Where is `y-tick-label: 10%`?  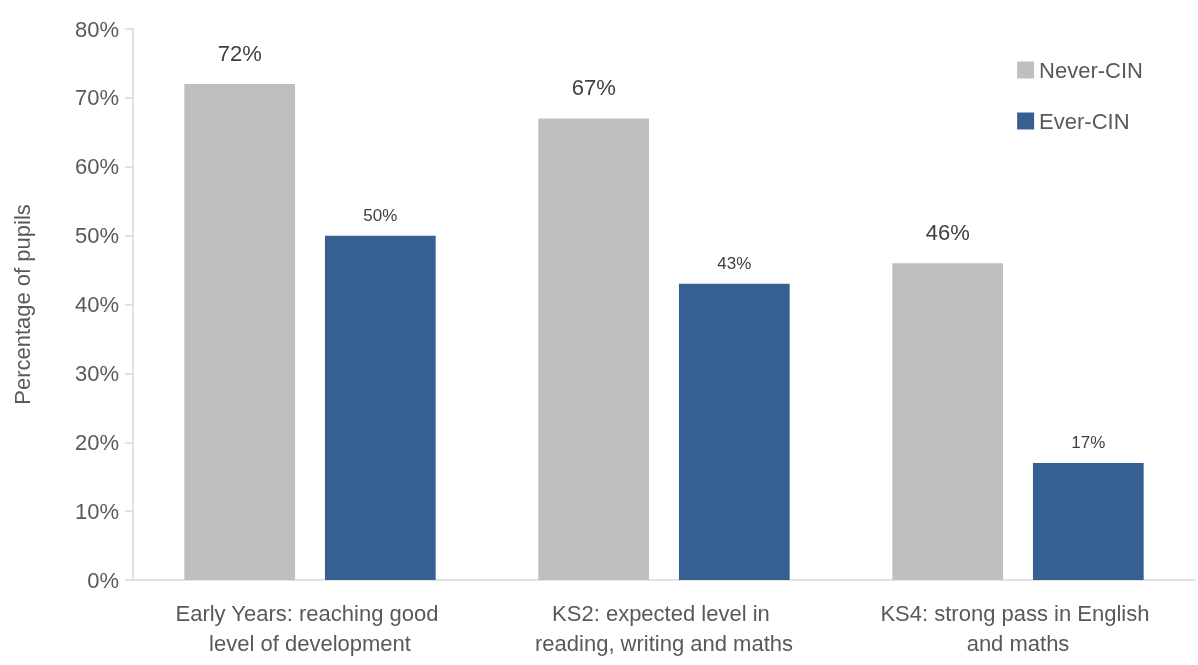 y-tick-label: 10% is located at coordinates (96, 511).